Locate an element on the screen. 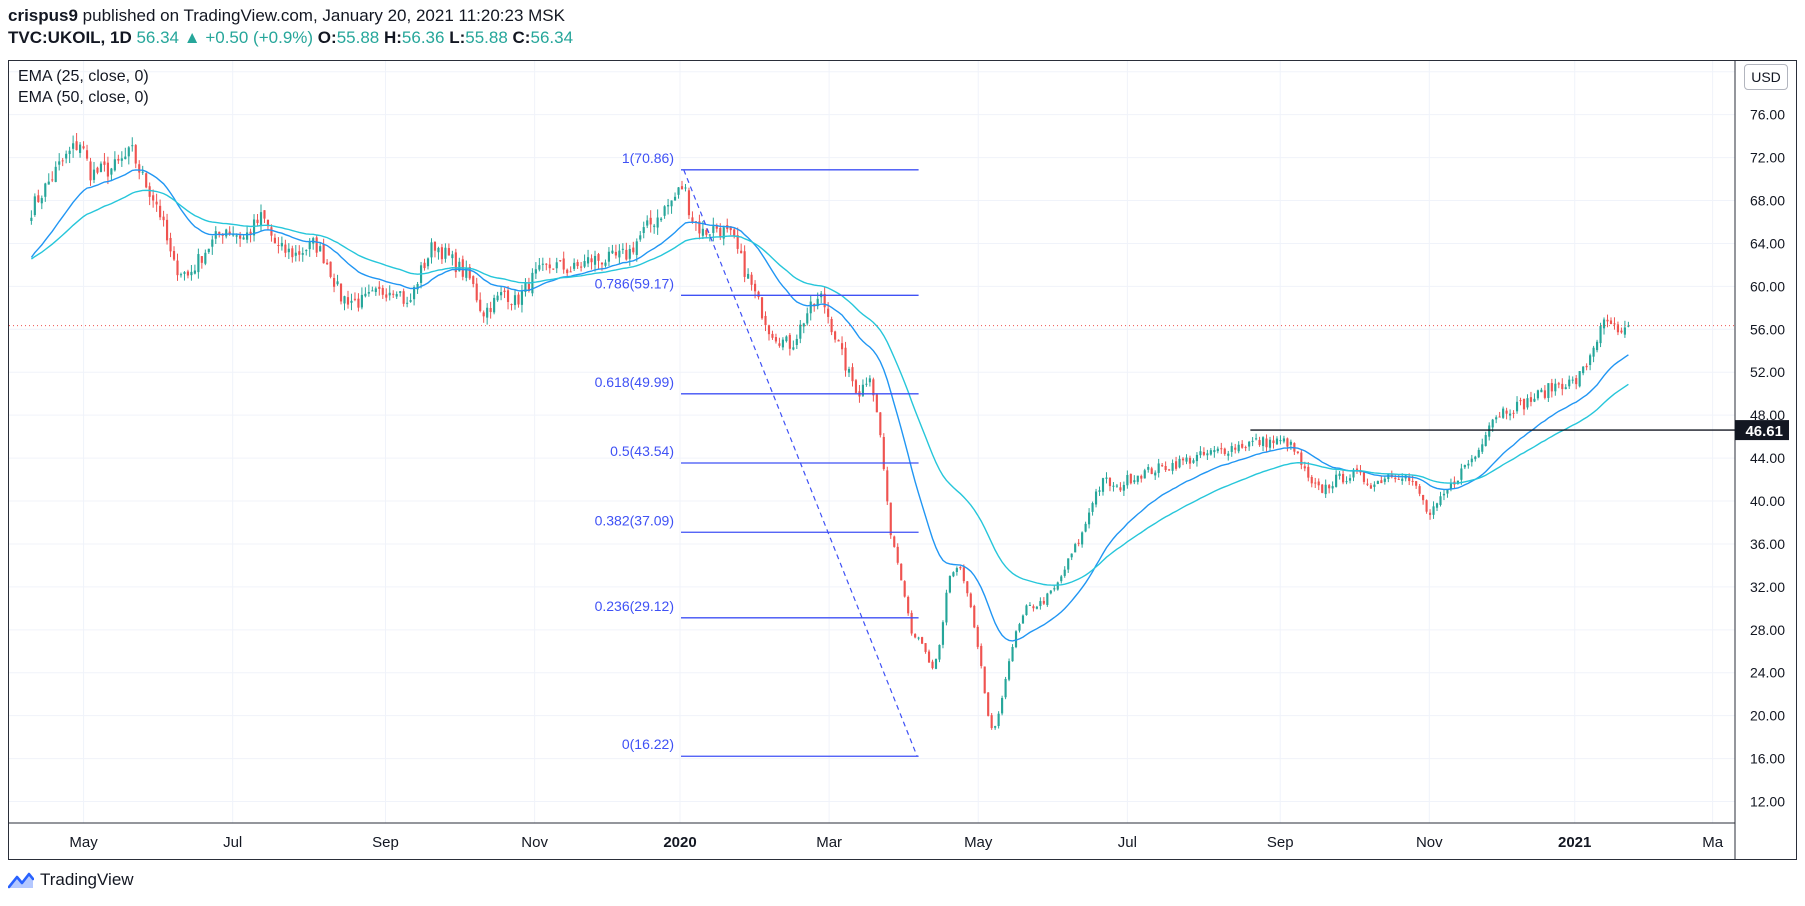 The image size is (1805, 906). footer-brand: TradingView is located at coordinates (71, 880).